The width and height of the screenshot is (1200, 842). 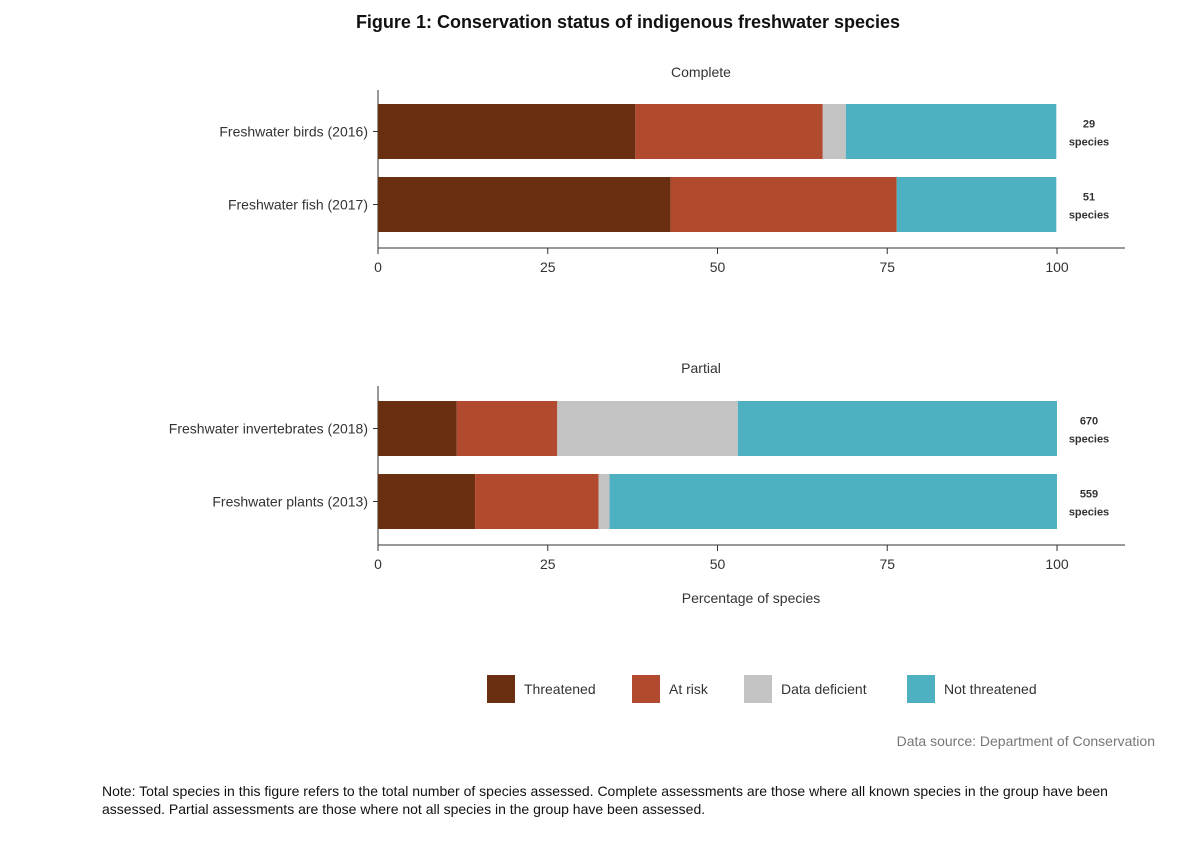 What do you see at coordinates (560, 689) in the screenshot?
I see `legend-label-threatened: Threatened` at bounding box center [560, 689].